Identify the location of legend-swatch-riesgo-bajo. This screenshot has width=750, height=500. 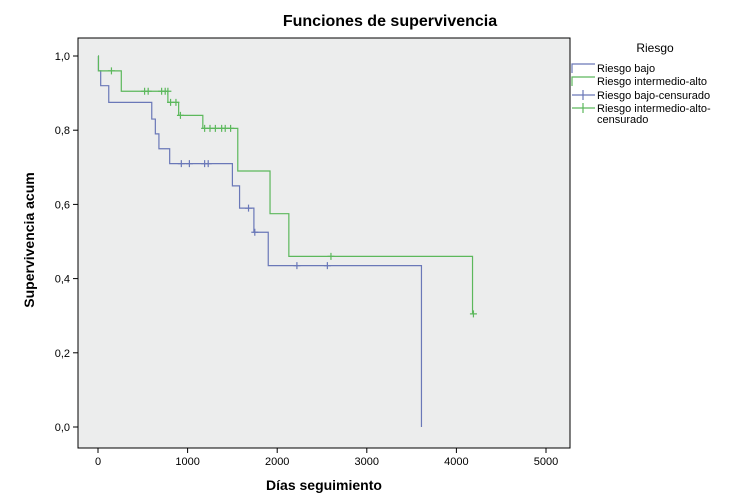
(583, 68).